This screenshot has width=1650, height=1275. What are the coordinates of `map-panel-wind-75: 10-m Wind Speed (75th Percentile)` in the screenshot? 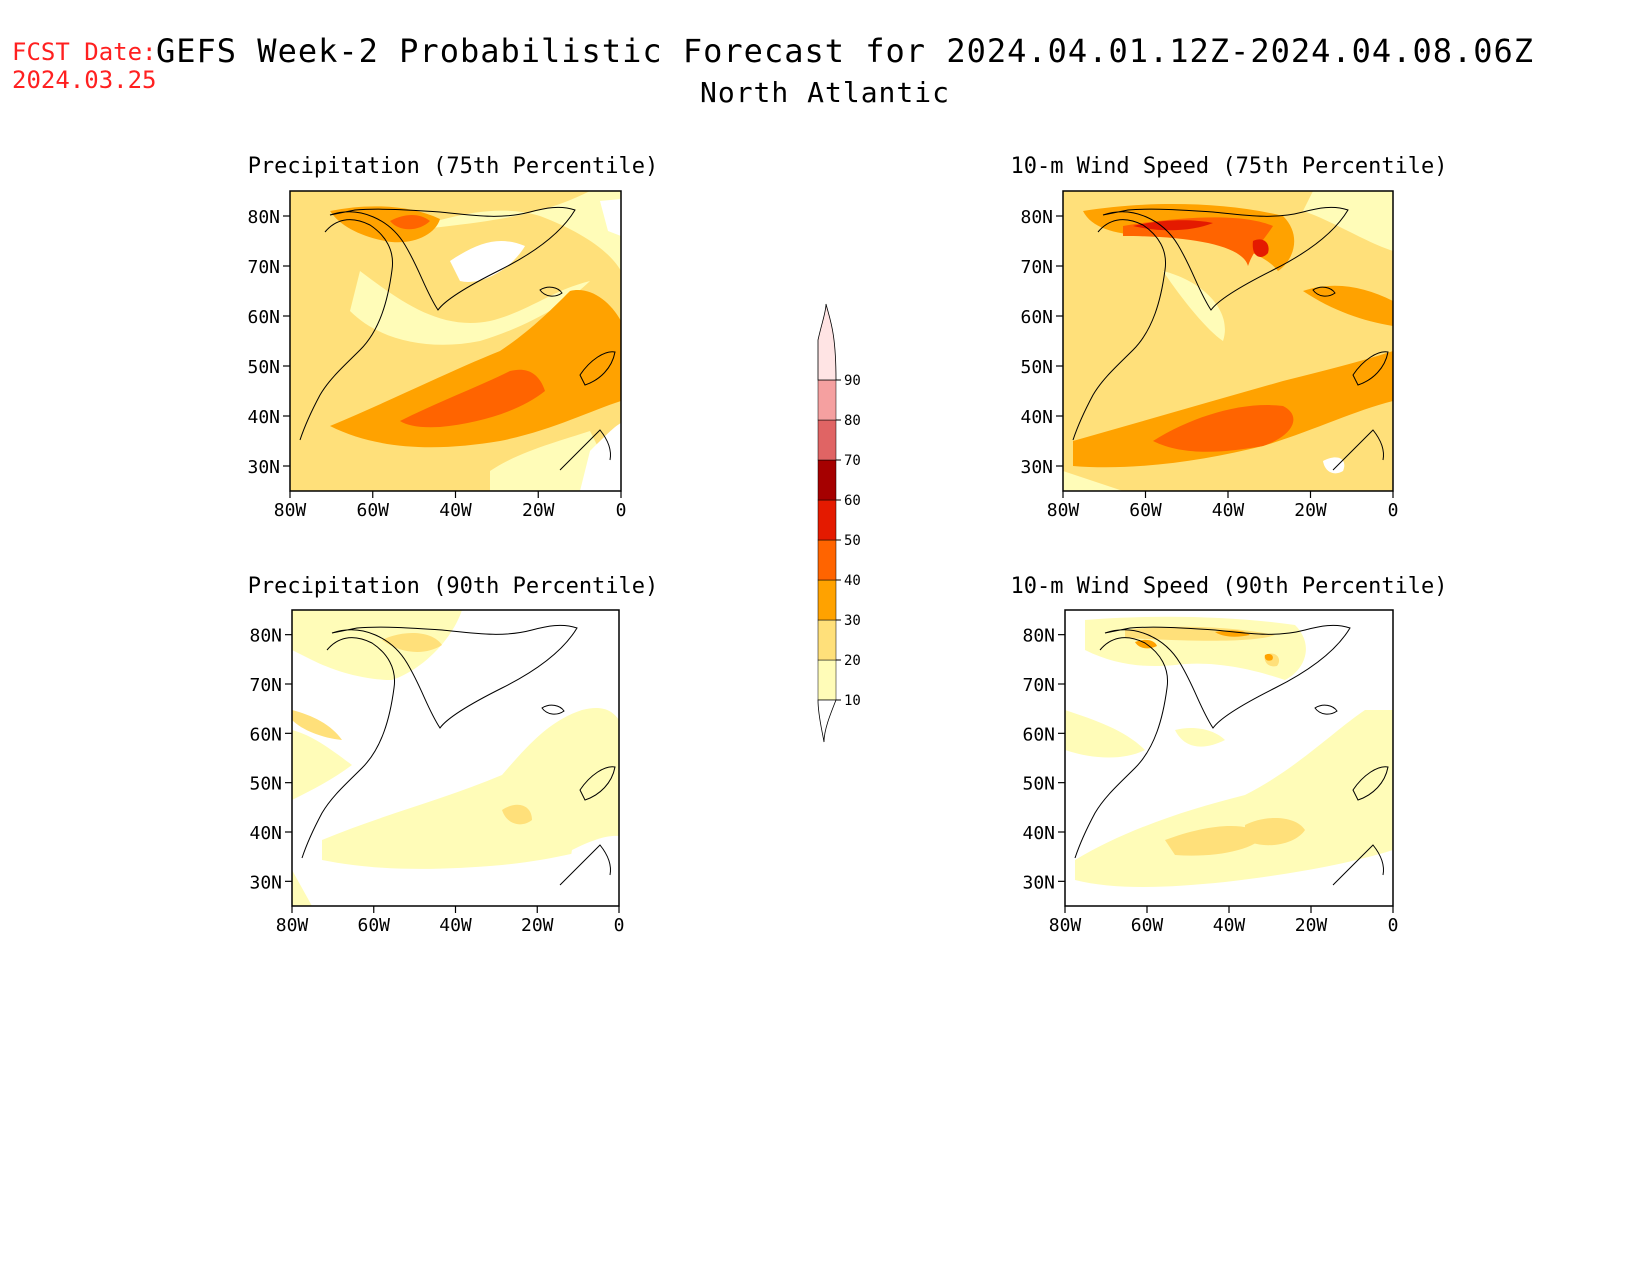 It's located at (1229, 323).